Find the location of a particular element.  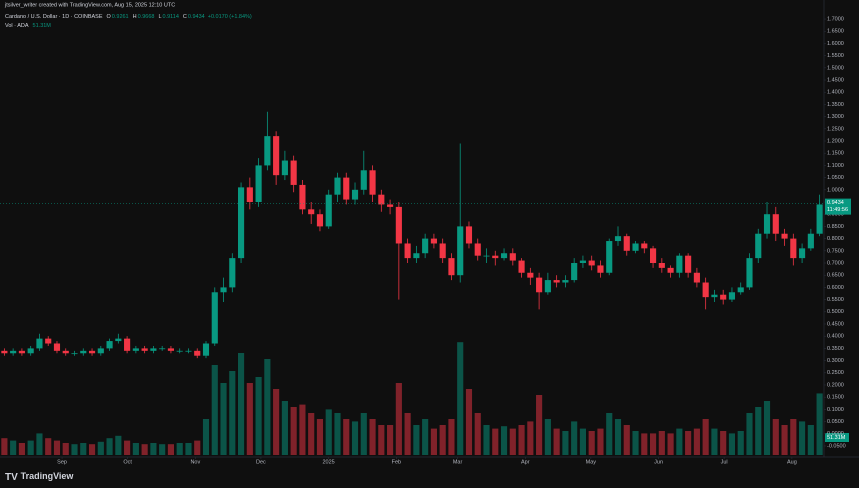

ohlc-key: H is located at coordinates (135, 17).